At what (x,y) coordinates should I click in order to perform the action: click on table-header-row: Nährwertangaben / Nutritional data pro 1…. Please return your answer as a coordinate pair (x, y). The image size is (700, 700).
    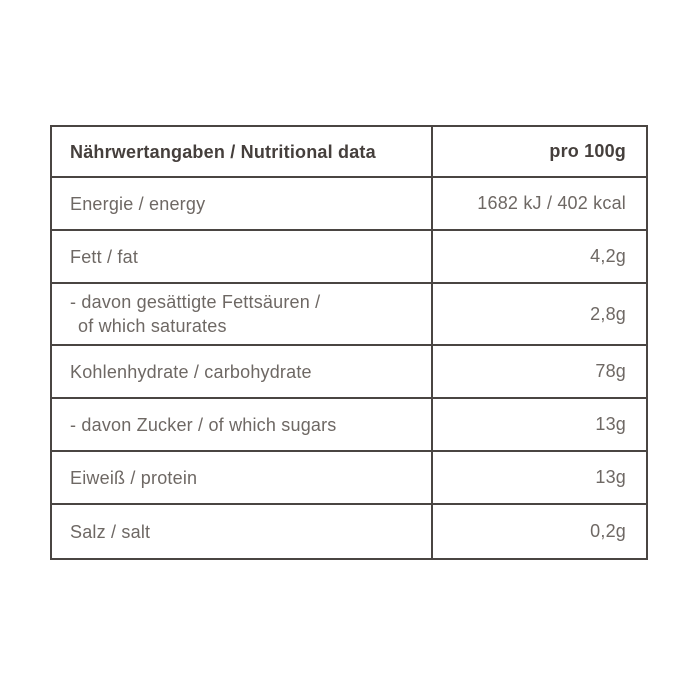
    Looking at the image, I should click on (349, 152).